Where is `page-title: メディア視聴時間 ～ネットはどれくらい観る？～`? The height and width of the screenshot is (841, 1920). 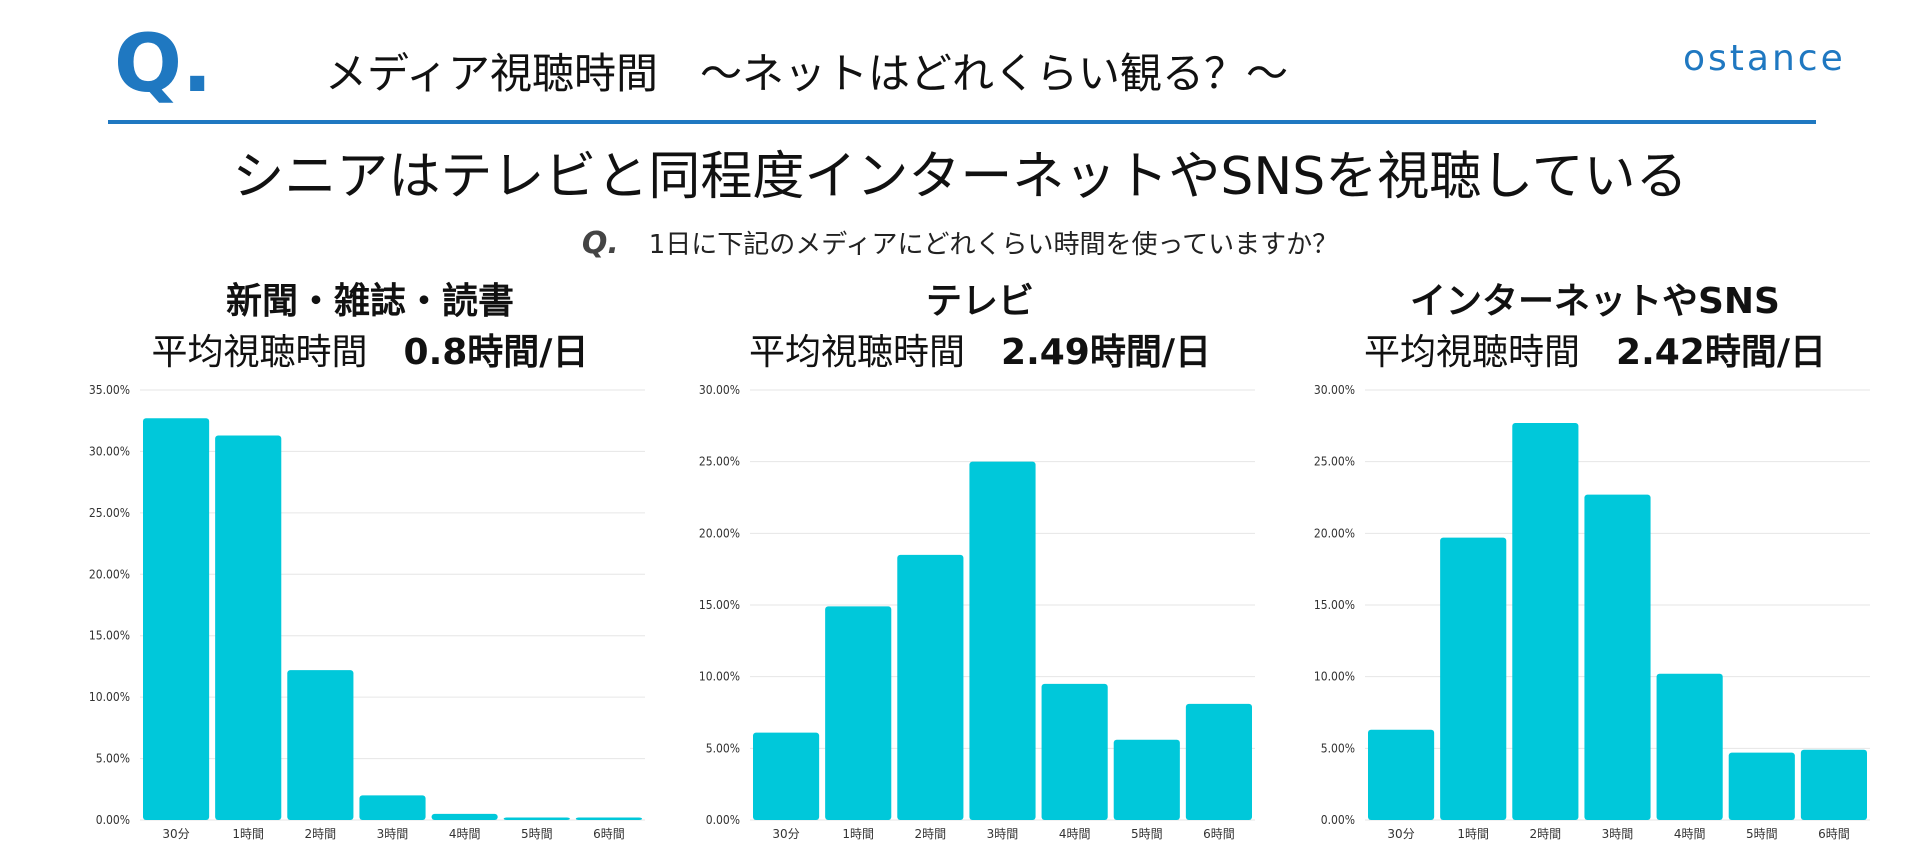 page-title: メディア視聴時間 ～ネットはどれくらい観る？～ is located at coordinates (807, 73).